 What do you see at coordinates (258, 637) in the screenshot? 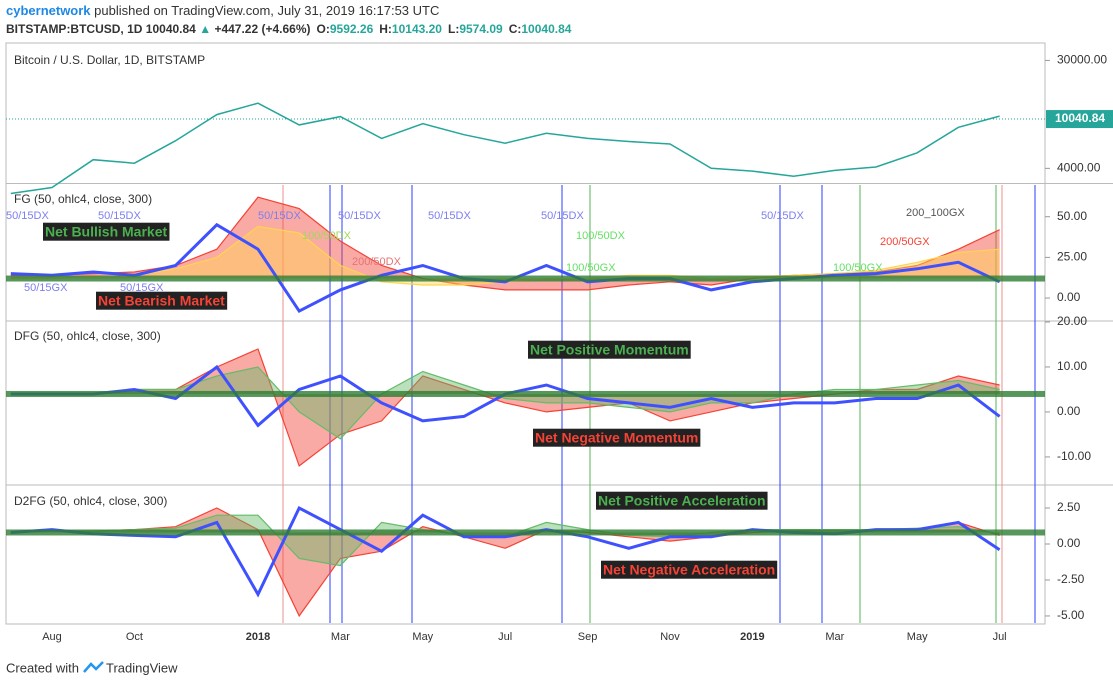
I see `x-tick-label: 2018` at bounding box center [258, 637].